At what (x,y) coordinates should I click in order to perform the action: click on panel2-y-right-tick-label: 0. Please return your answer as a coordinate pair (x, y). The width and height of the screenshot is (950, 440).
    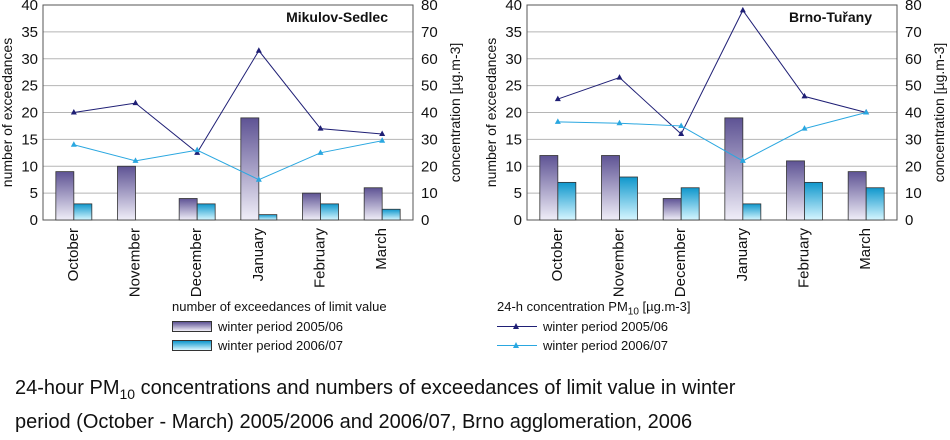
    Looking at the image, I should click on (909, 220).